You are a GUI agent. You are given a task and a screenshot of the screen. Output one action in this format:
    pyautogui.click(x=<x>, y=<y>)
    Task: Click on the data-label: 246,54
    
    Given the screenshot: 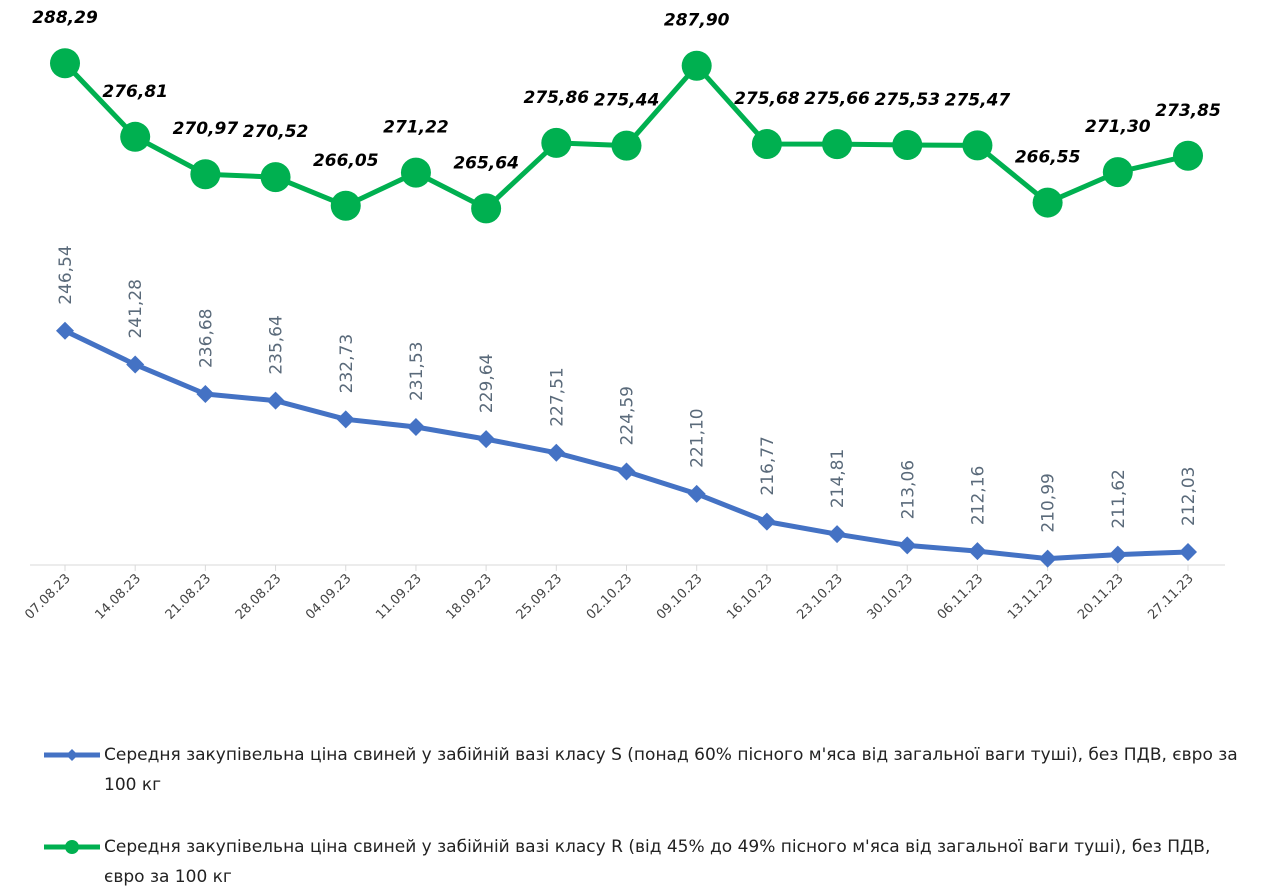 What is the action you would take?
    pyautogui.click(x=66, y=274)
    